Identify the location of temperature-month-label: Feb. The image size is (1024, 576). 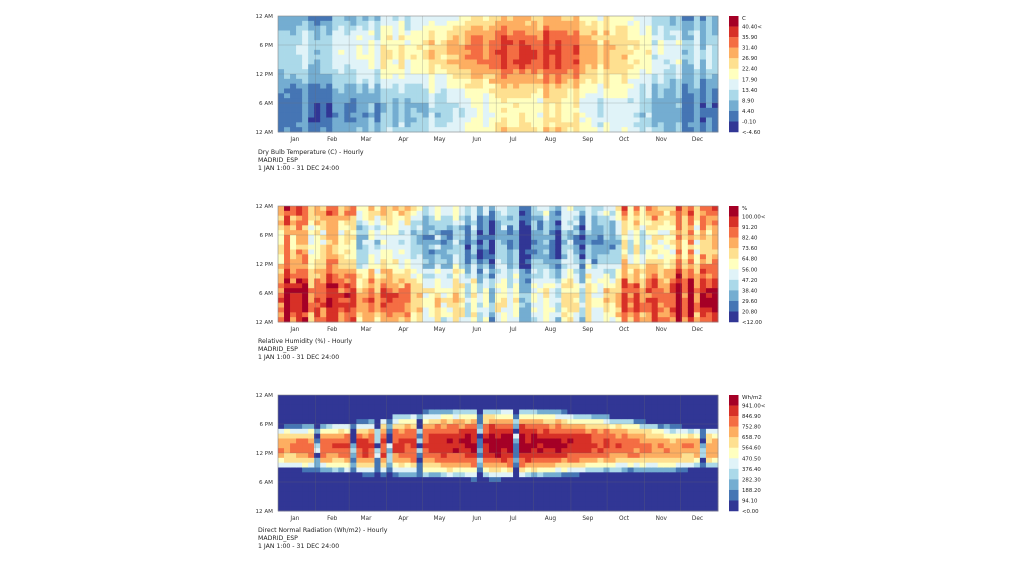
(332, 140).